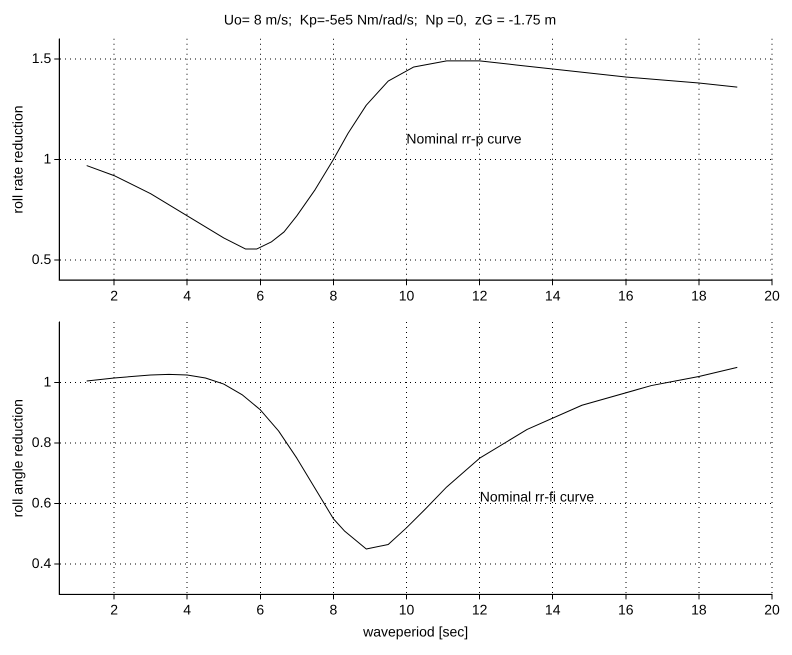 This screenshot has height=655, width=792. Describe the element at coordinates (42, 258) in the screenshot. I see `y-tick-label: 0.5` at that location.